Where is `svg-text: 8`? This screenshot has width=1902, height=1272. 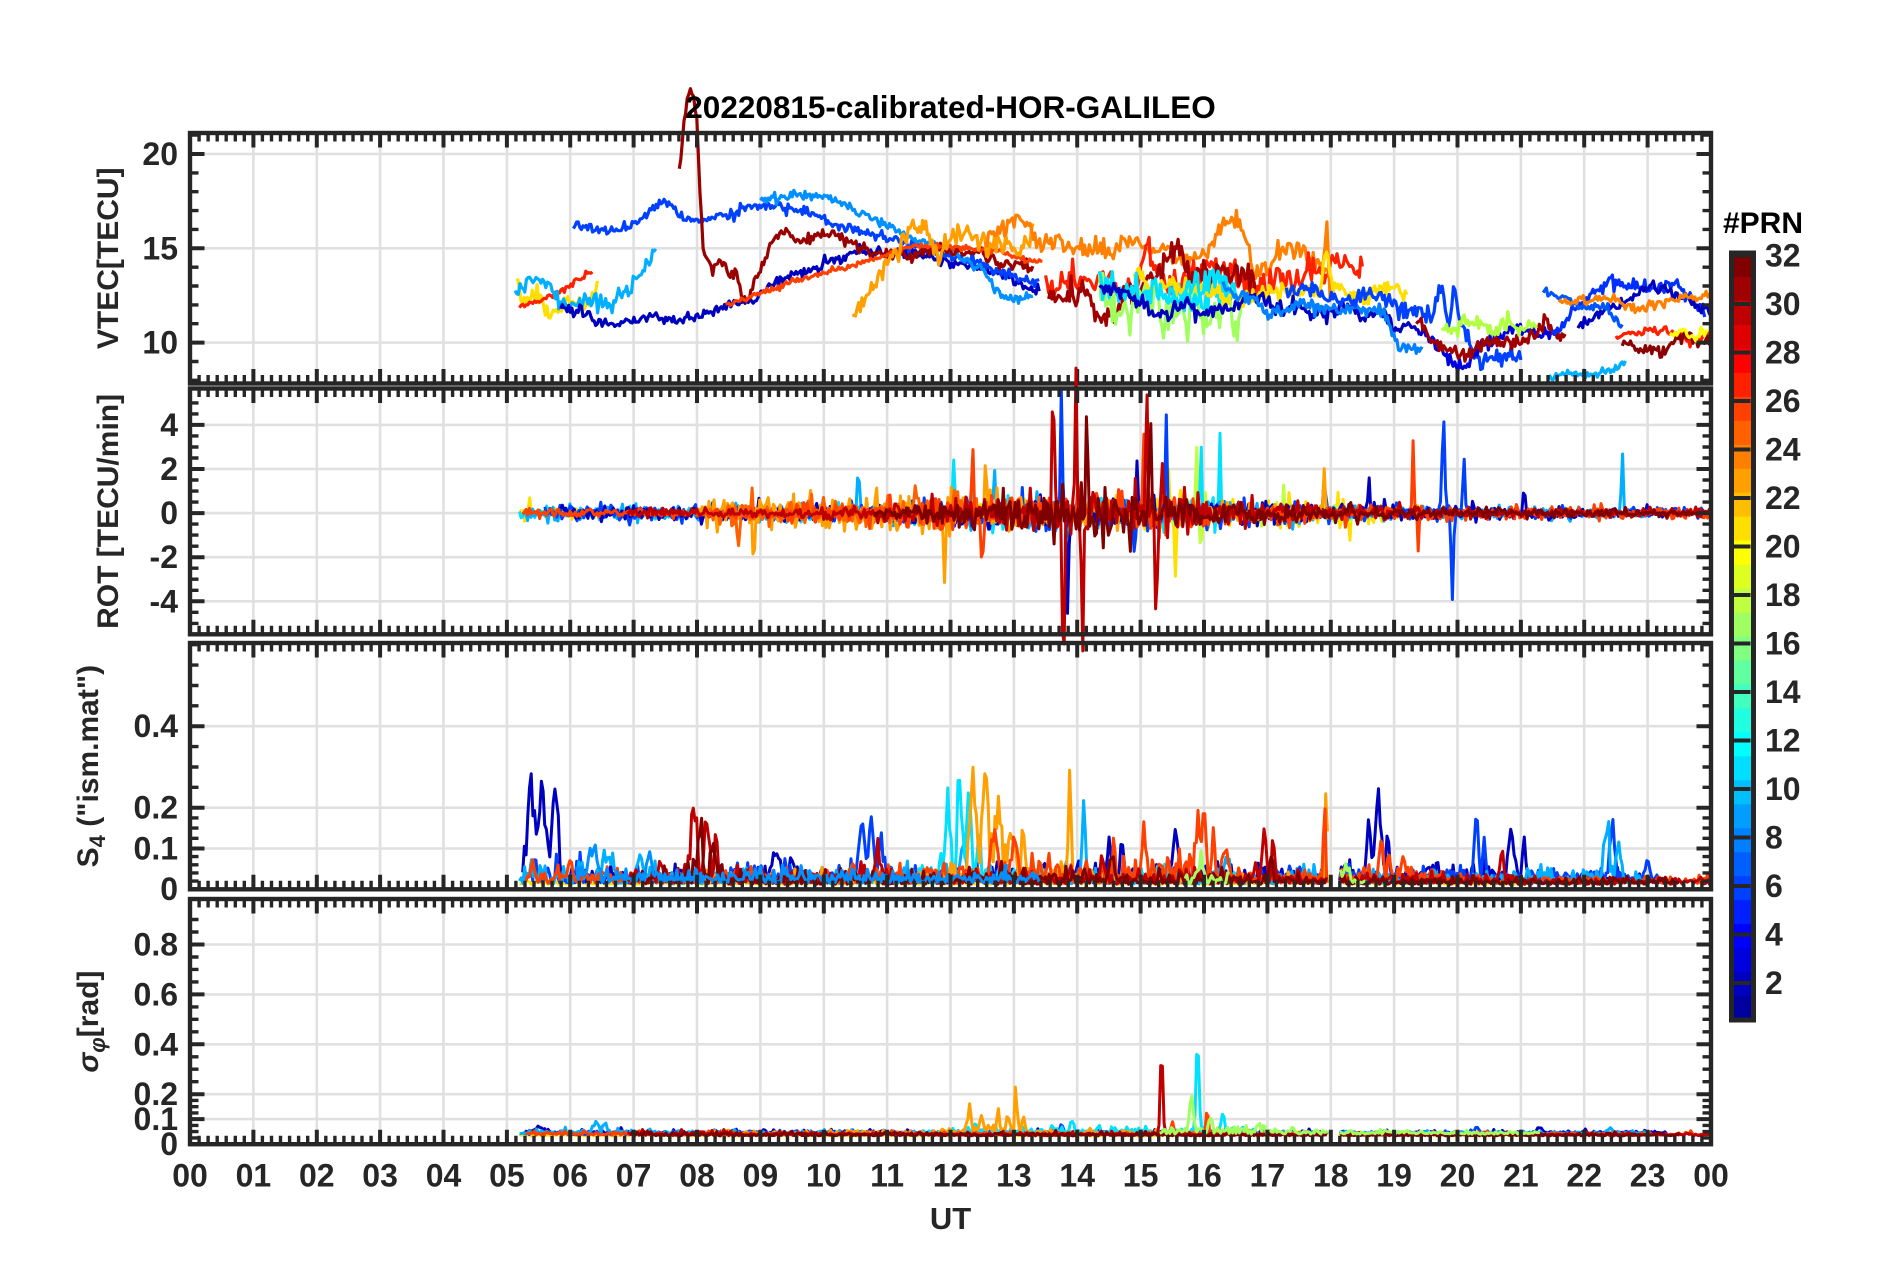 svg-text: 8 is located at coordinates (1774, 838).